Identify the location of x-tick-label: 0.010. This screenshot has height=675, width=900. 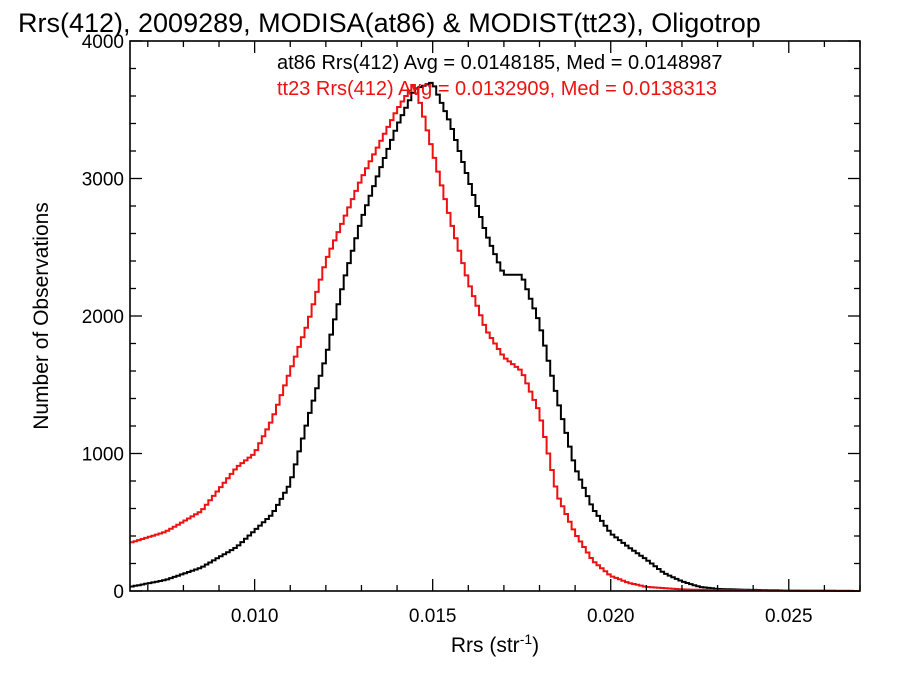
(255, 616).